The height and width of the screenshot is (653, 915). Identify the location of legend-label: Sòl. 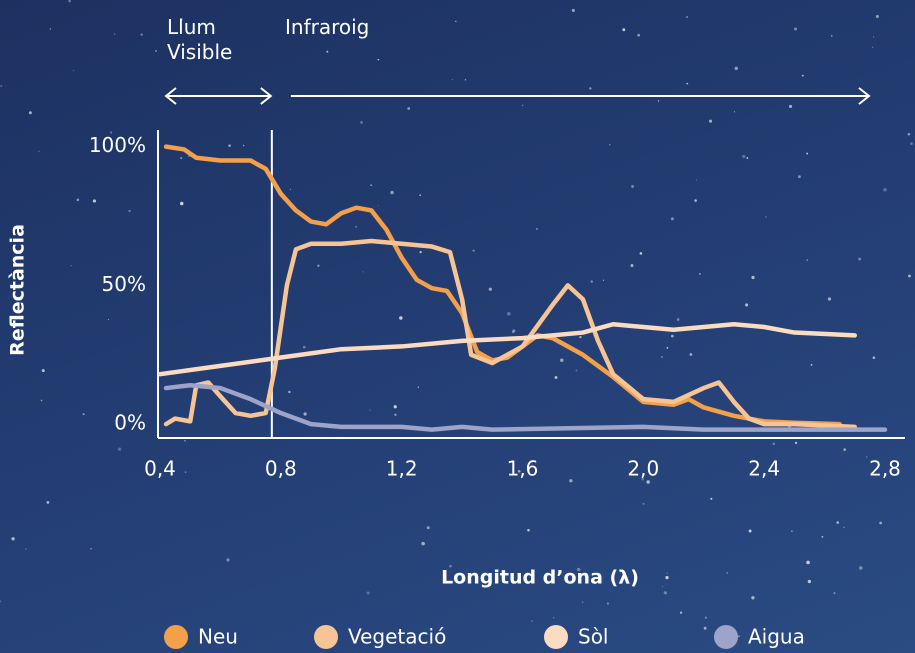
(593, 637).